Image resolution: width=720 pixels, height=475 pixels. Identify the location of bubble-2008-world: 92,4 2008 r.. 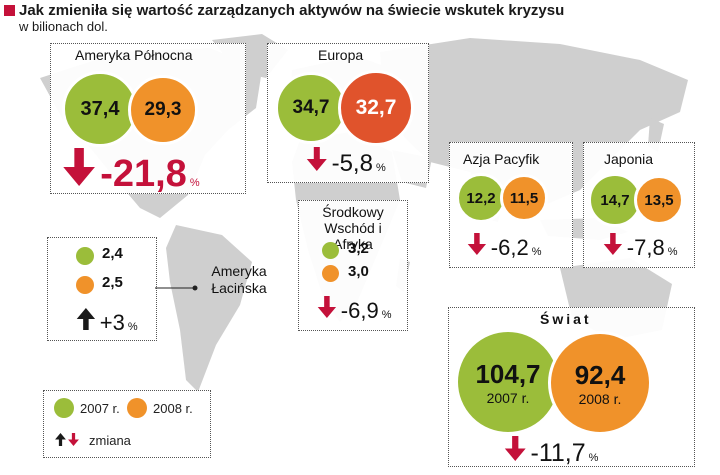
(600, 383).